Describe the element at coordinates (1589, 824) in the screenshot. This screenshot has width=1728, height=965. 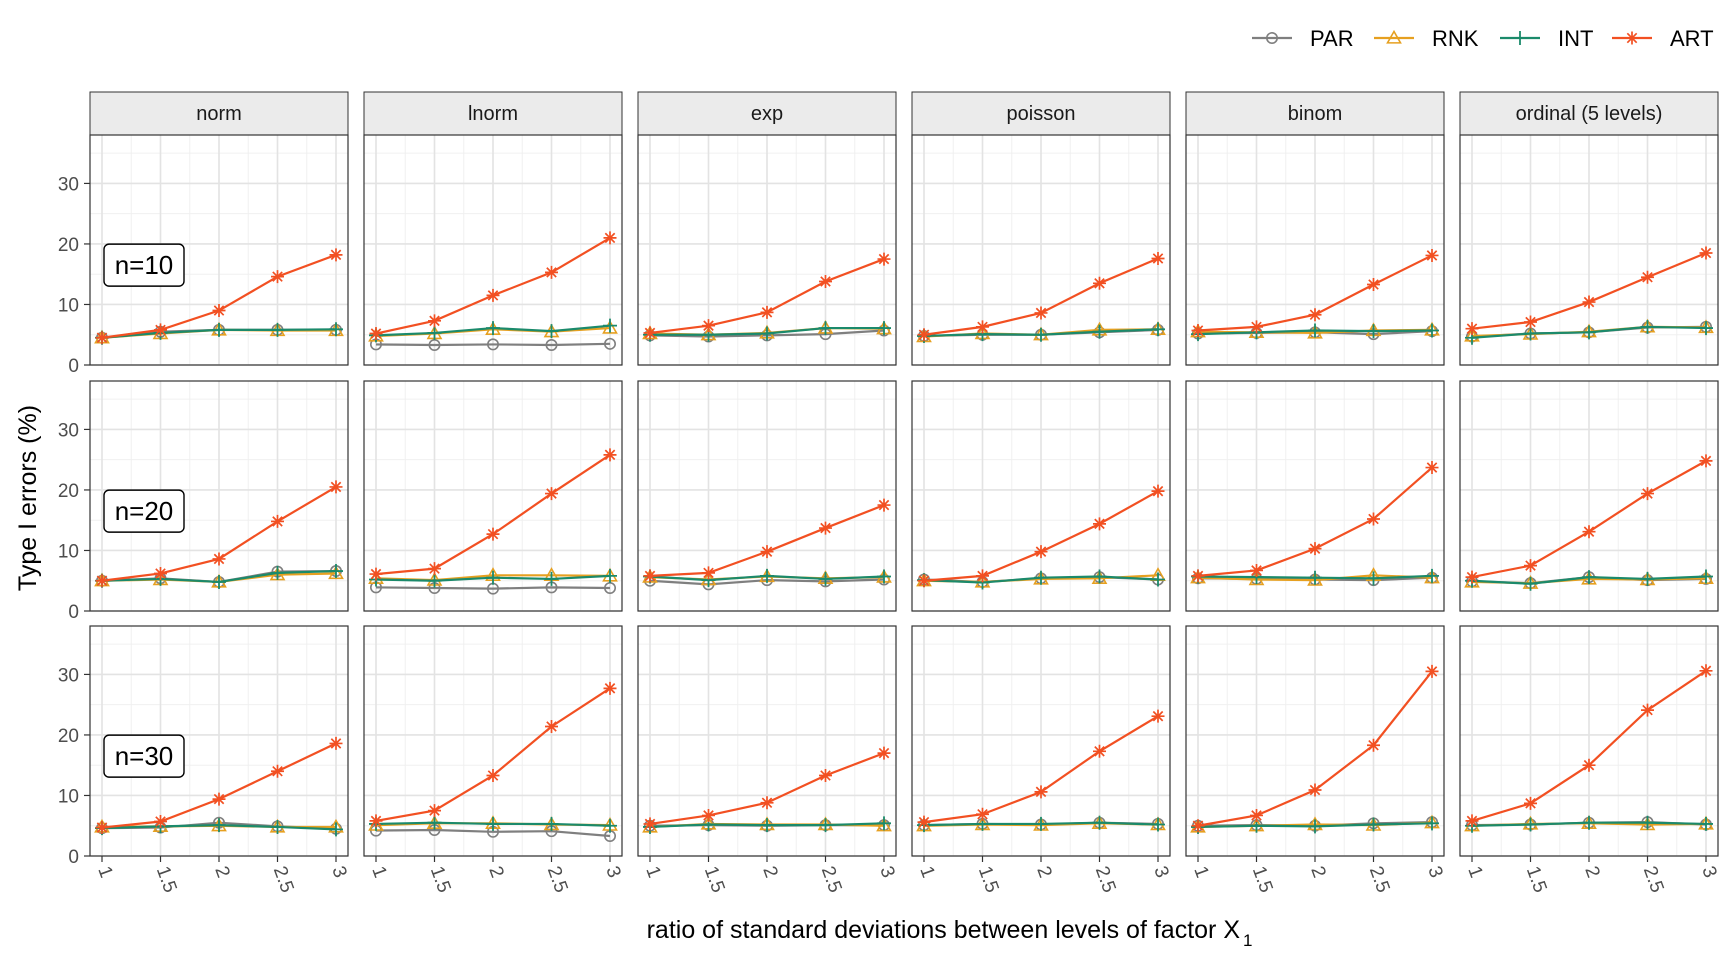
I see `series-int` at that location.